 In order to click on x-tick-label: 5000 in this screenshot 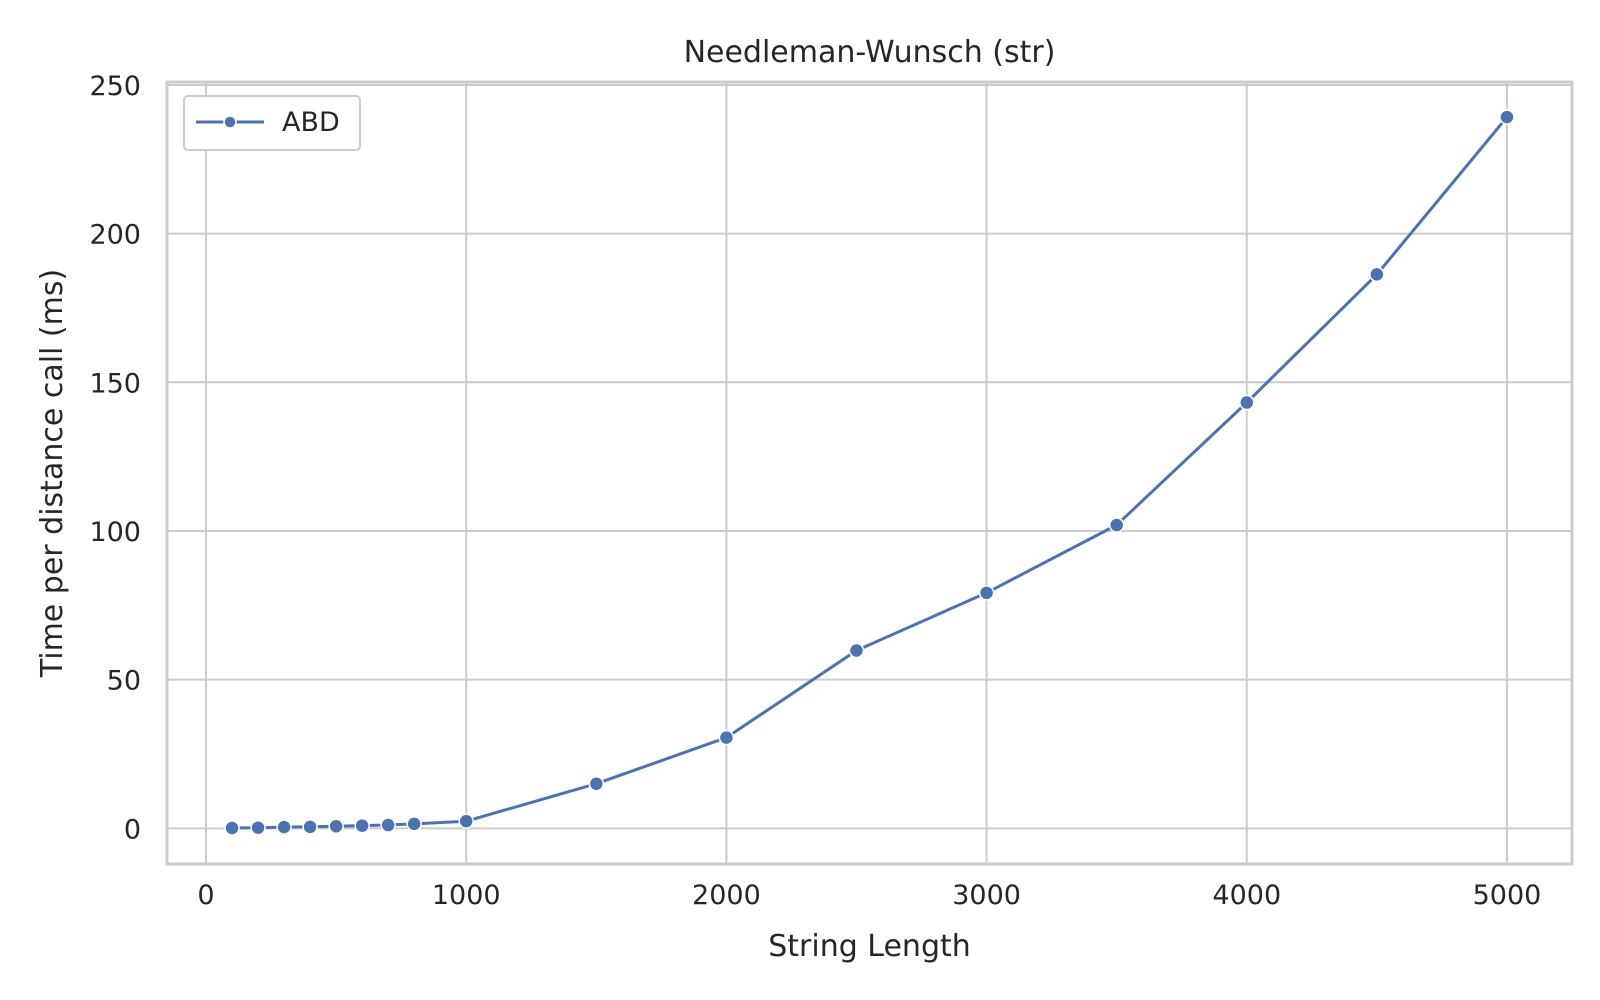, I will do `click(1507, 895)`.